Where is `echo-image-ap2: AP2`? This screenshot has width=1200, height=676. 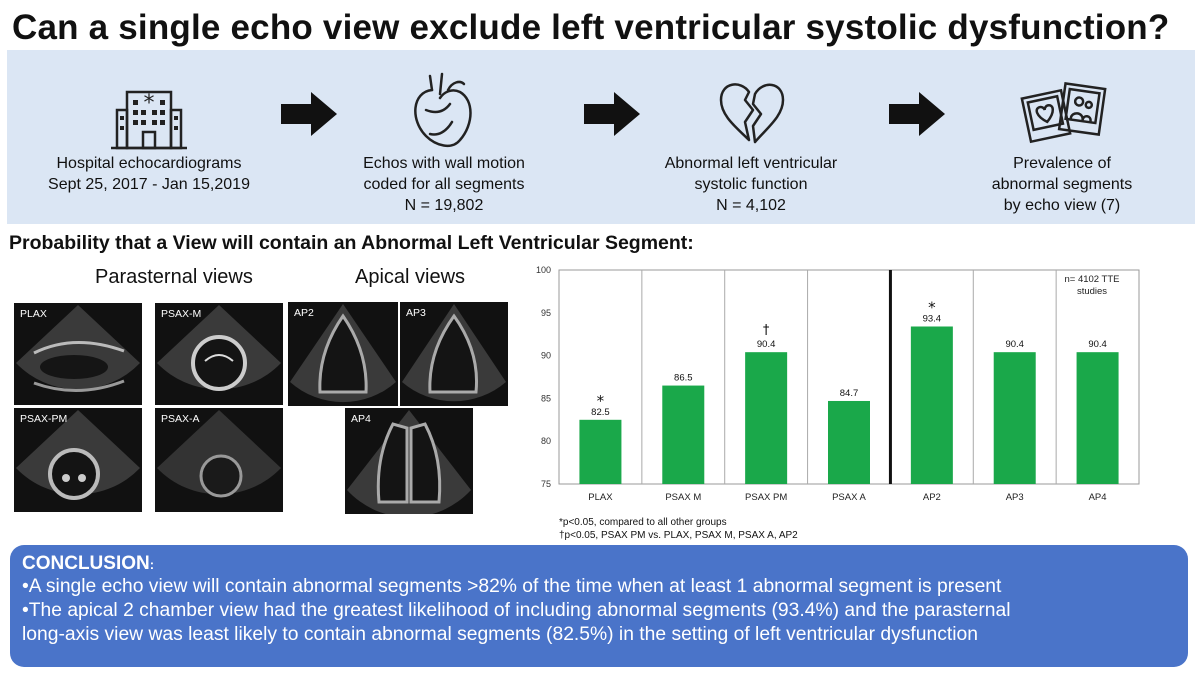 echo-image-ap2: AP2 is located at coordinates (343, 354).